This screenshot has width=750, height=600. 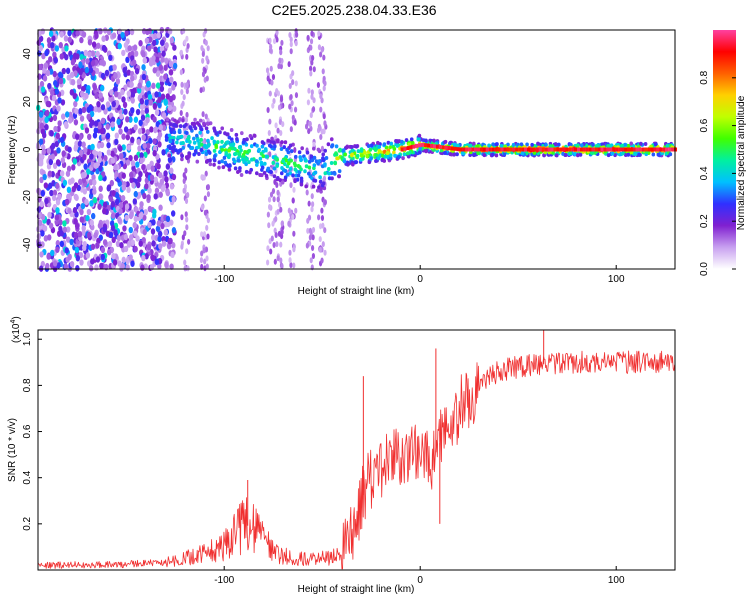 I want to click on snr-y-tick-label: 0.6, so click(x=27, y=431).